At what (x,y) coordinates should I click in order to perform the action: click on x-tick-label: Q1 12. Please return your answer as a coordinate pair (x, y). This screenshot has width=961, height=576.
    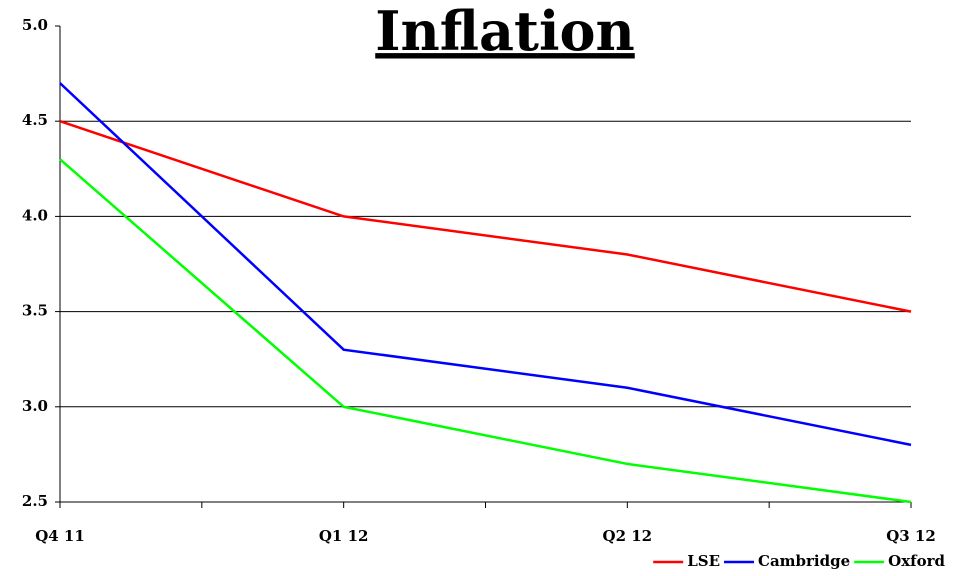
    Looking at the image, I should click on (344, 536).